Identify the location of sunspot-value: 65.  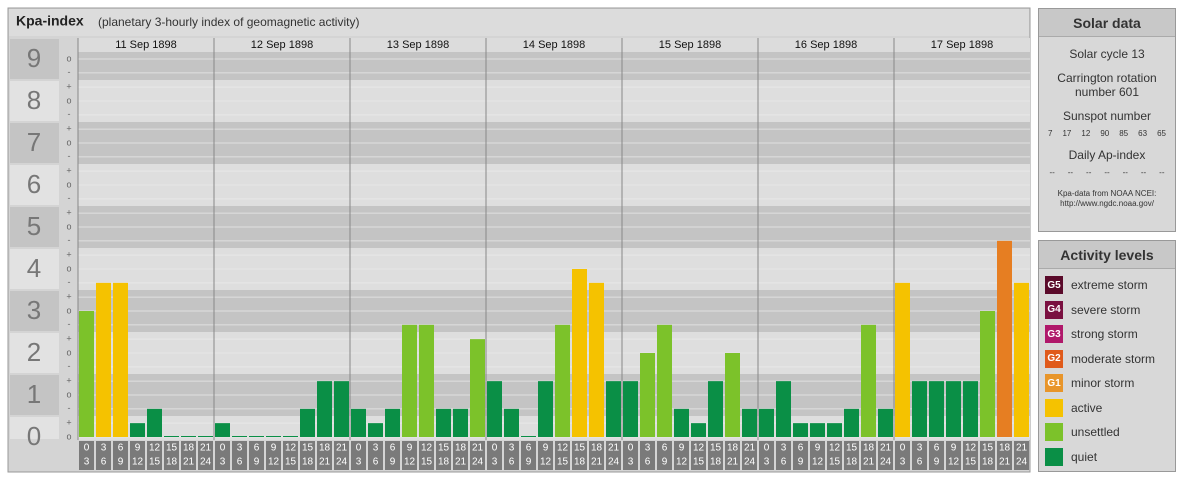
(1161, 133).